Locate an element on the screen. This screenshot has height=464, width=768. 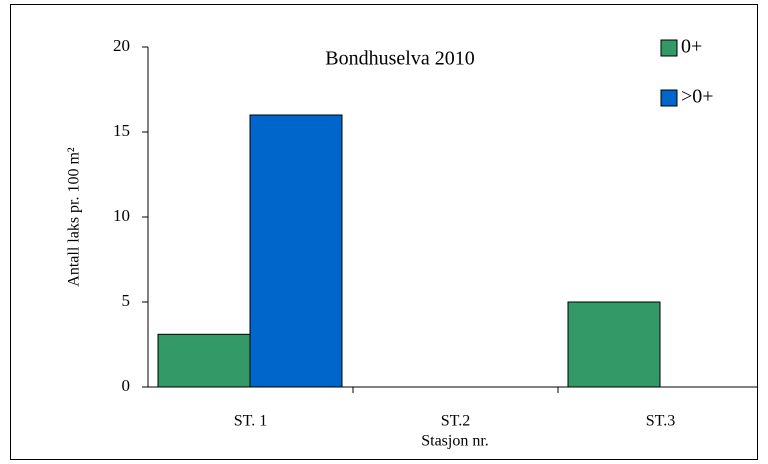
legend-label: >0+ is located at coordinates (697, 97).